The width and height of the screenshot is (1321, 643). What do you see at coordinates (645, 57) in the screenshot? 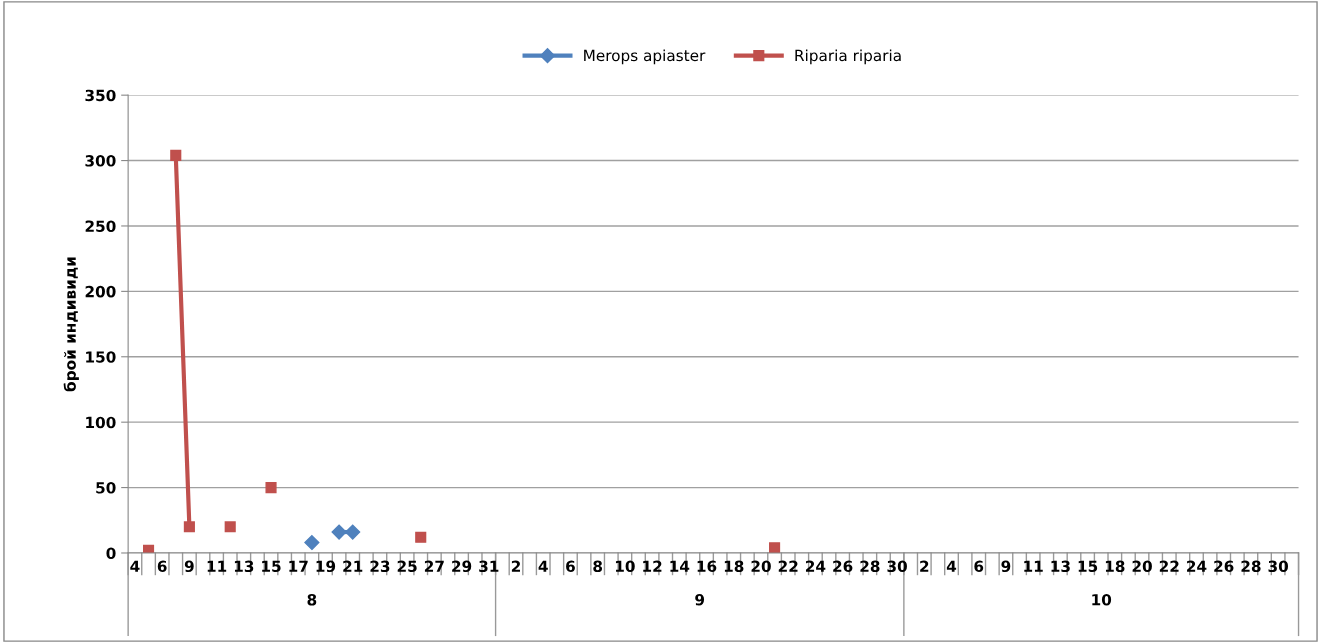
I see `legend-label: Merops apiaster` at bounding box center [645, 57].